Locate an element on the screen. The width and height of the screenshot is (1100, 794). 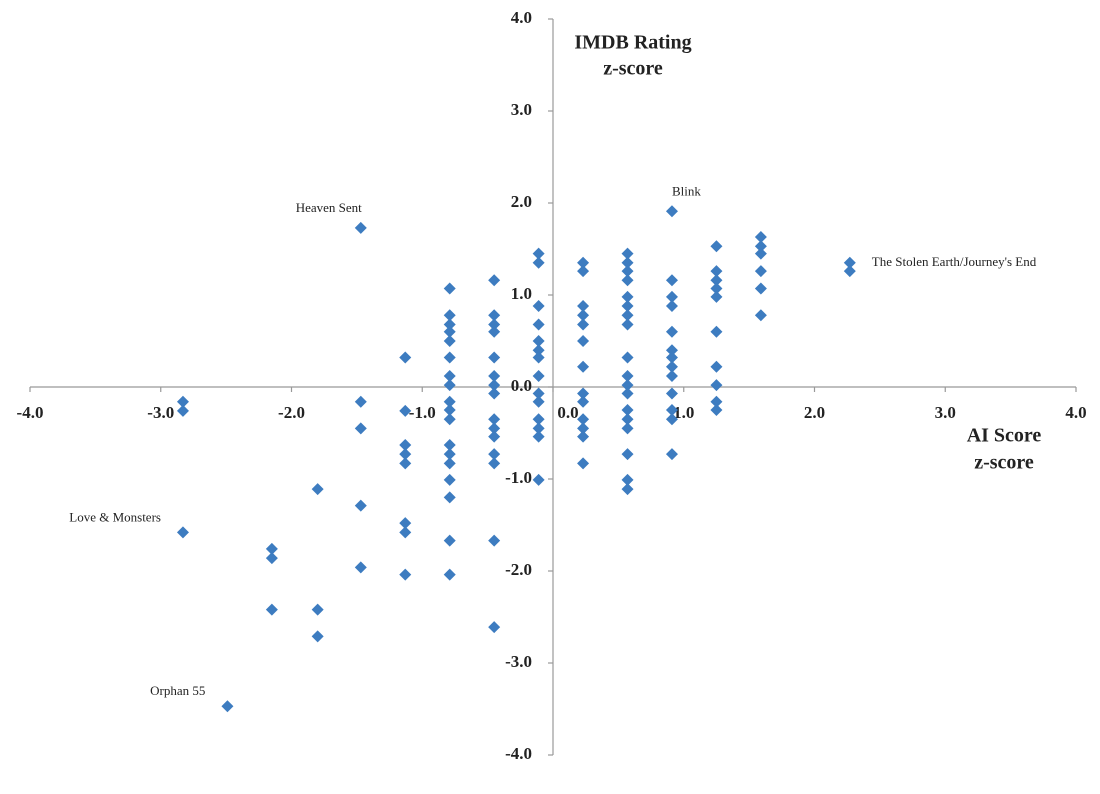
x-tick-label: -2.0 is located at coordinates (291, 412).